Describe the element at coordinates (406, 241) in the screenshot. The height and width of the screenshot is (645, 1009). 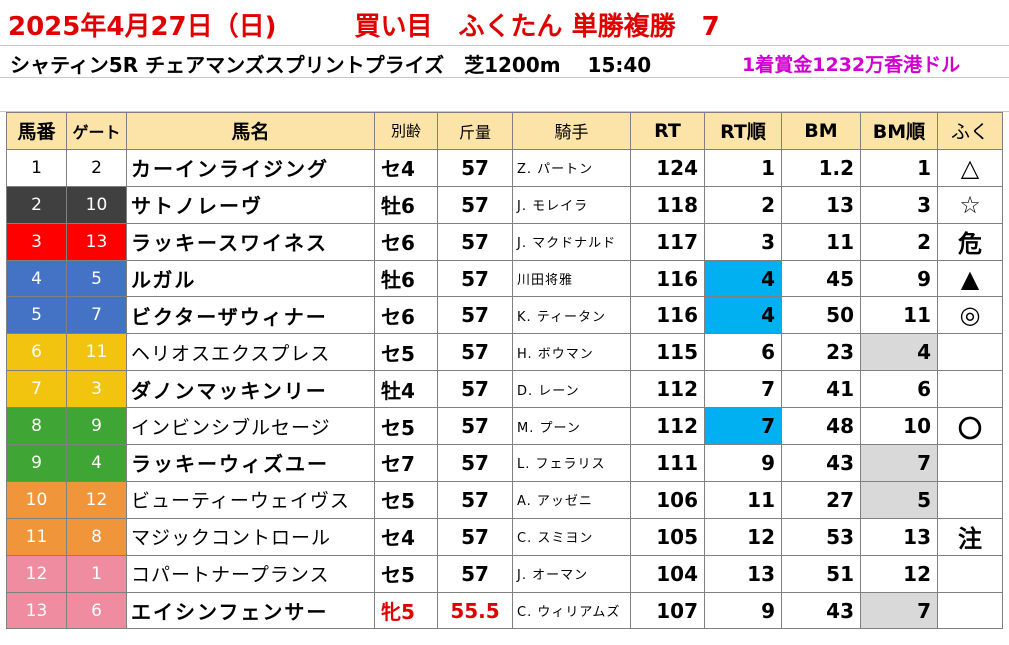
I see `sex-age: セ6` at that location.